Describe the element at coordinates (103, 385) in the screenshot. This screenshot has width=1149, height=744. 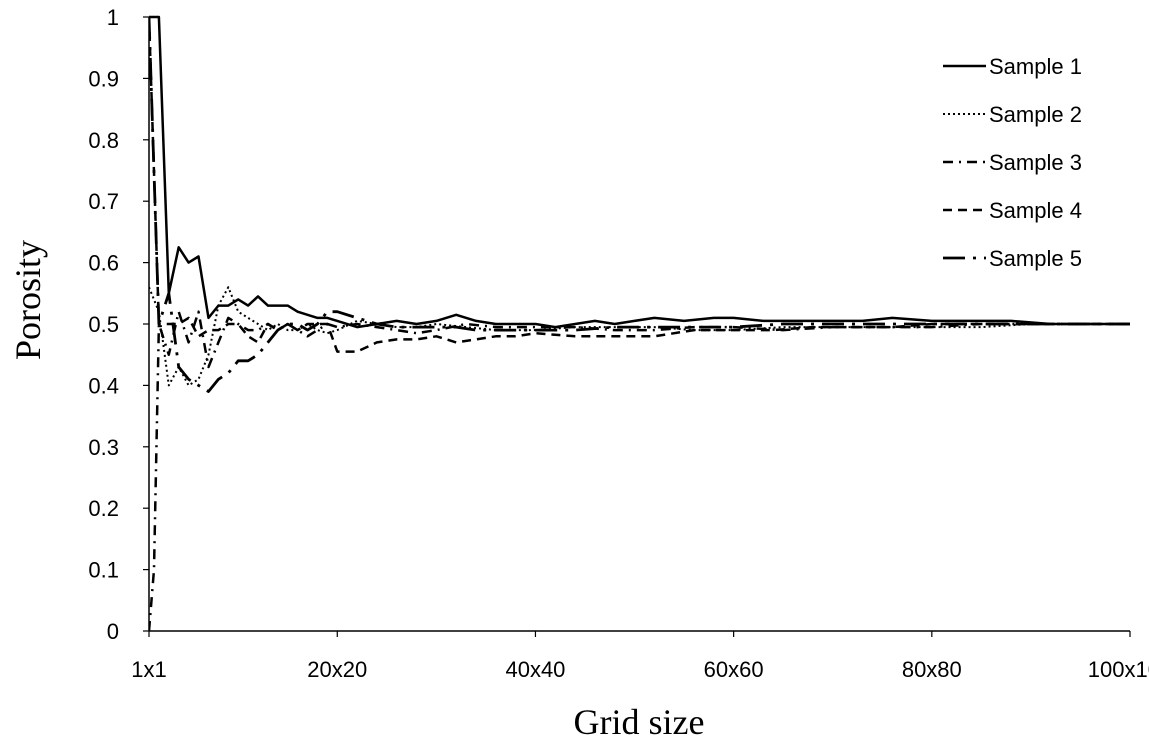
I see `y-tick-label: 0.4` at that location.